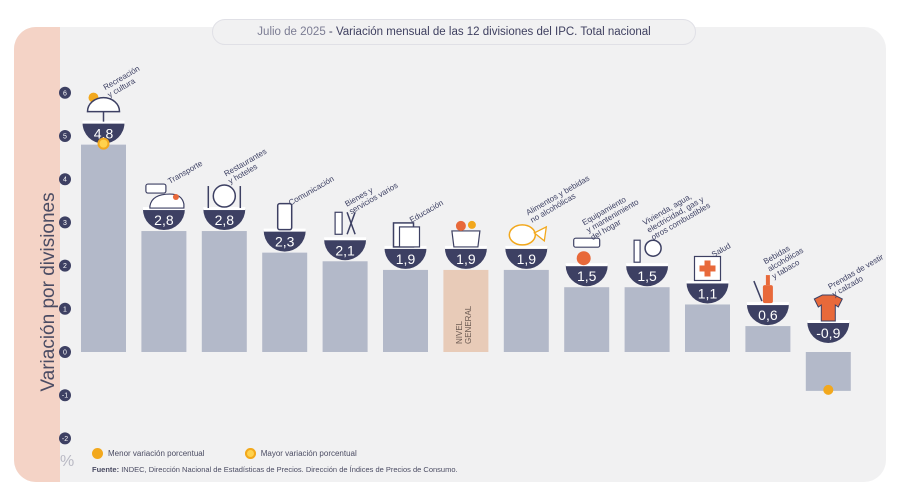 The height and width of the screenshot is (488, 911). What do you see at coordinates (767, 294) in the screenshot?
I see `bottle-shape` at bounding box center [767, 294].